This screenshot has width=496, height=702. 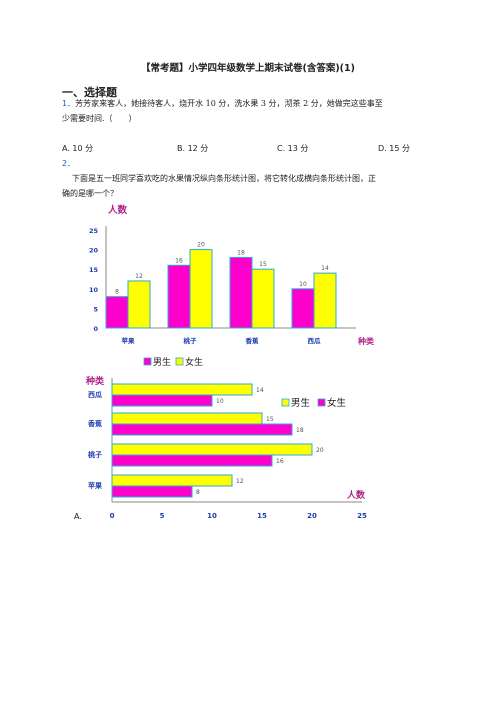 I want to click on y-tick-label: 20, so click(x=94, y=251).